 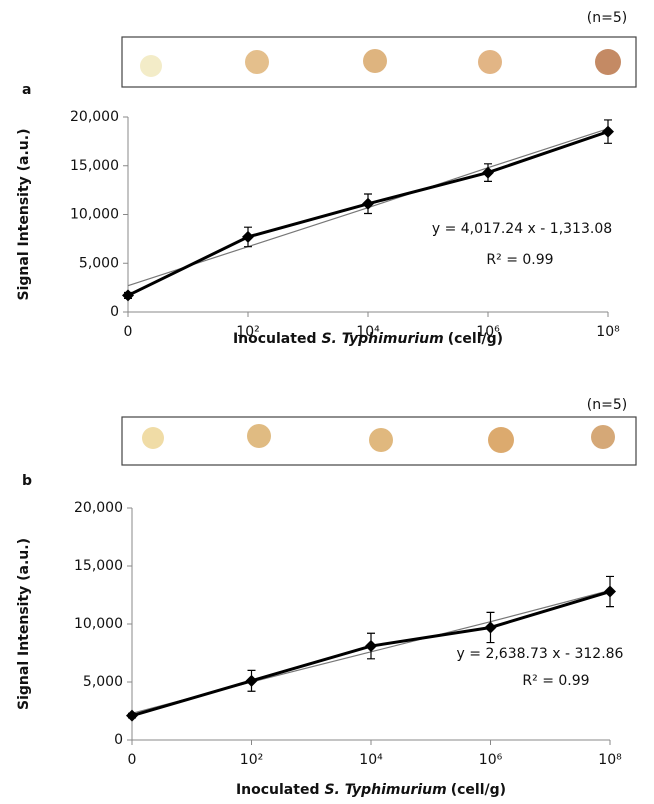 What do you see at coordinates (540, 654) in the screenshot?
I see `annotation: y = 2,638.73 x - 312.86` at bounding box center [540, 654].